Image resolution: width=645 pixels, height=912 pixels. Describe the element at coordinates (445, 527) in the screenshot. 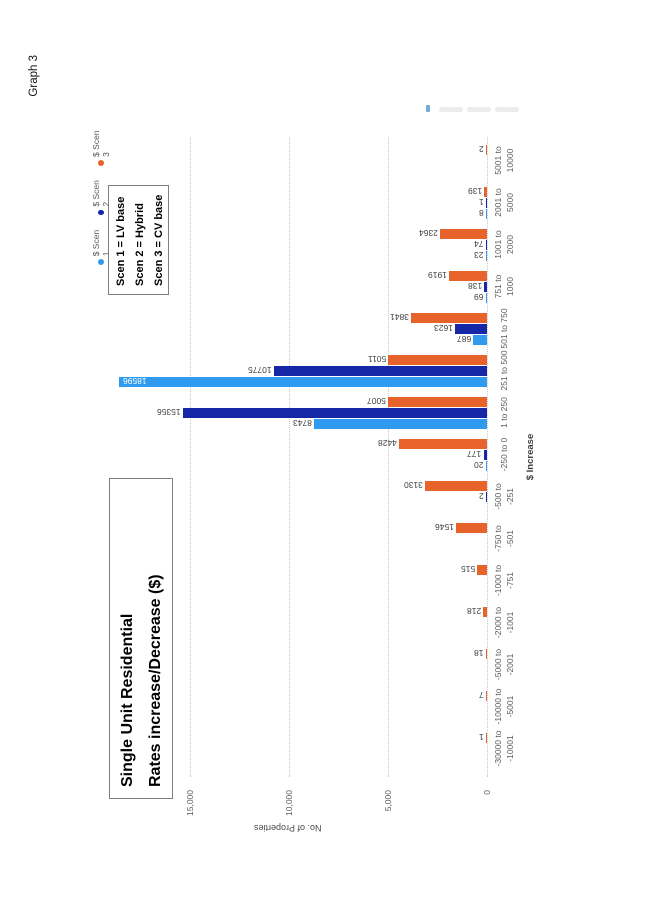

I see `bar-value-label: 1546` at that location.